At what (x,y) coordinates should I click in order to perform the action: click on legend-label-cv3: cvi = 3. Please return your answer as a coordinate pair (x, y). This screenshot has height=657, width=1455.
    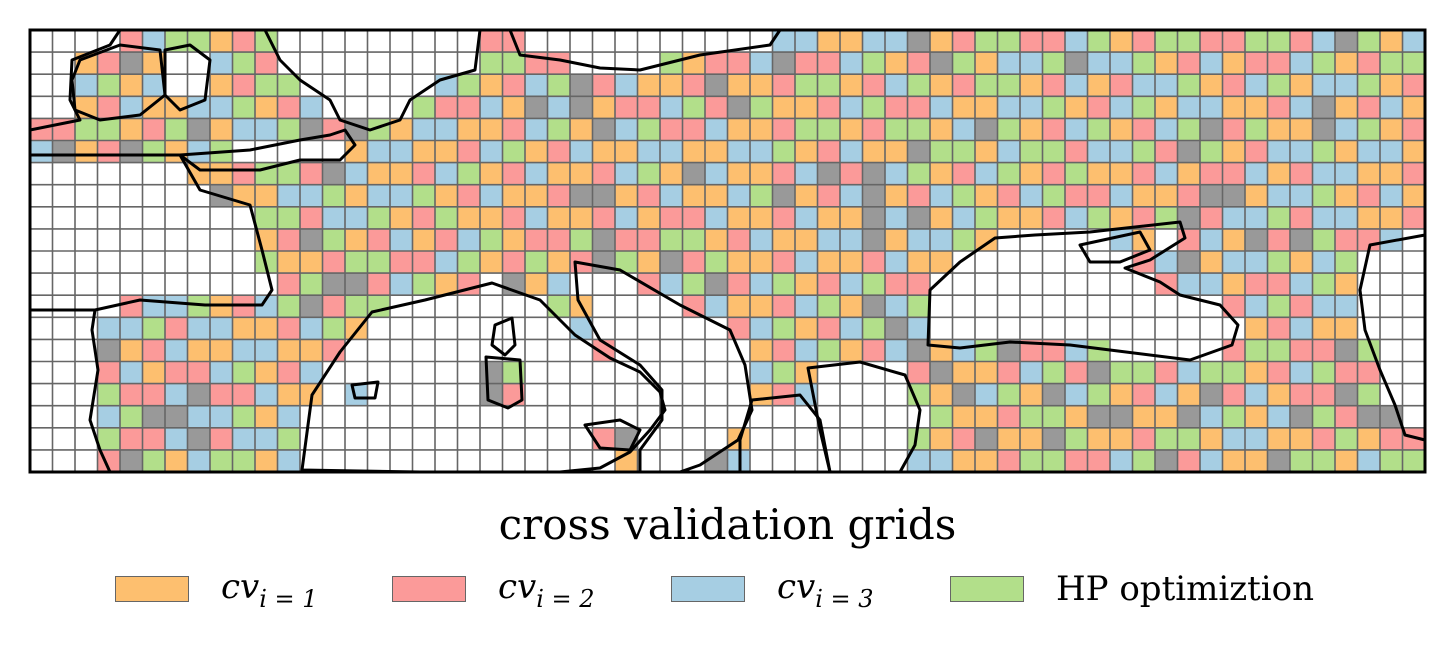
    Looking at the image, I should click on (825, 590).